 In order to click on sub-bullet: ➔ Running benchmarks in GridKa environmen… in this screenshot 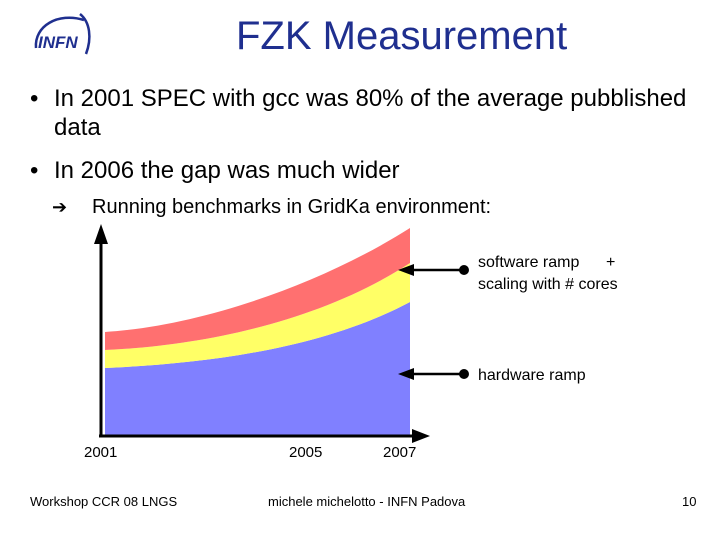, I will do `click(271, 207)`.